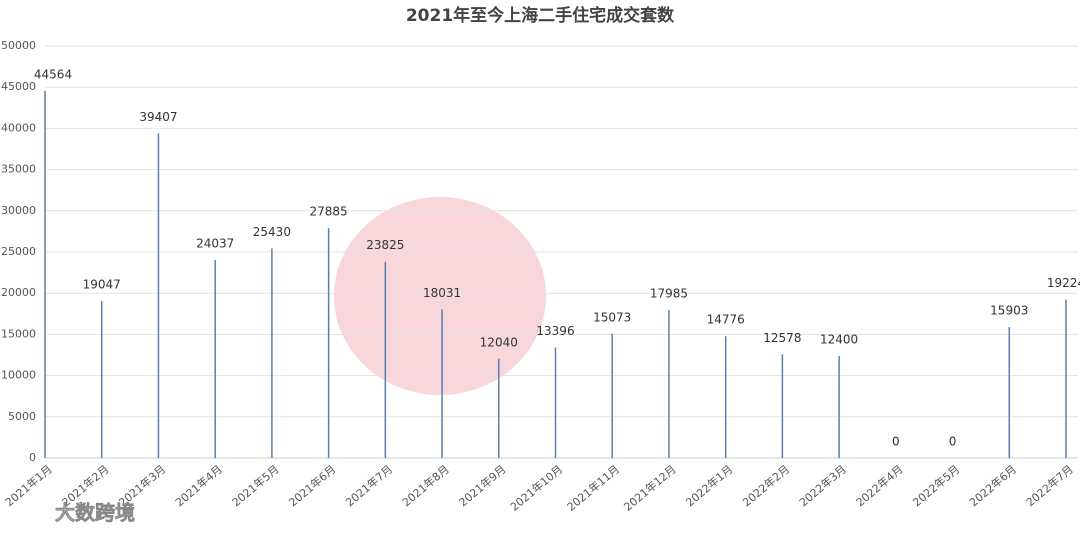 This screenshot has height=533, width=1080. Describe the element at coordinates (839, 339) in the screenshot. I see `value-label: 12400` at that location.